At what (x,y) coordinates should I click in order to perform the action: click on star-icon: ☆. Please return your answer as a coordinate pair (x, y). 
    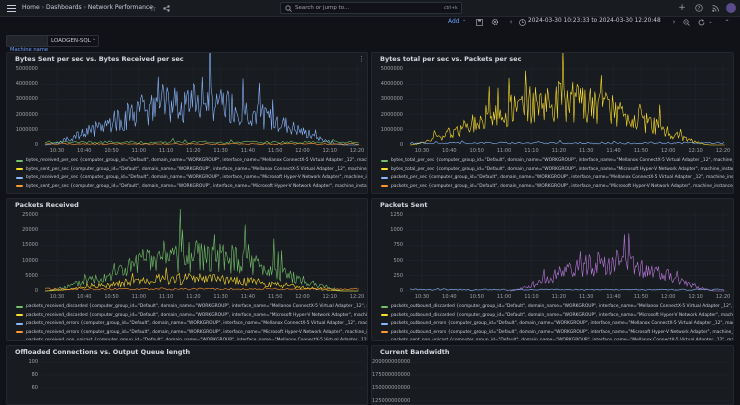
    Looking at the image, I should click on (153, 8).